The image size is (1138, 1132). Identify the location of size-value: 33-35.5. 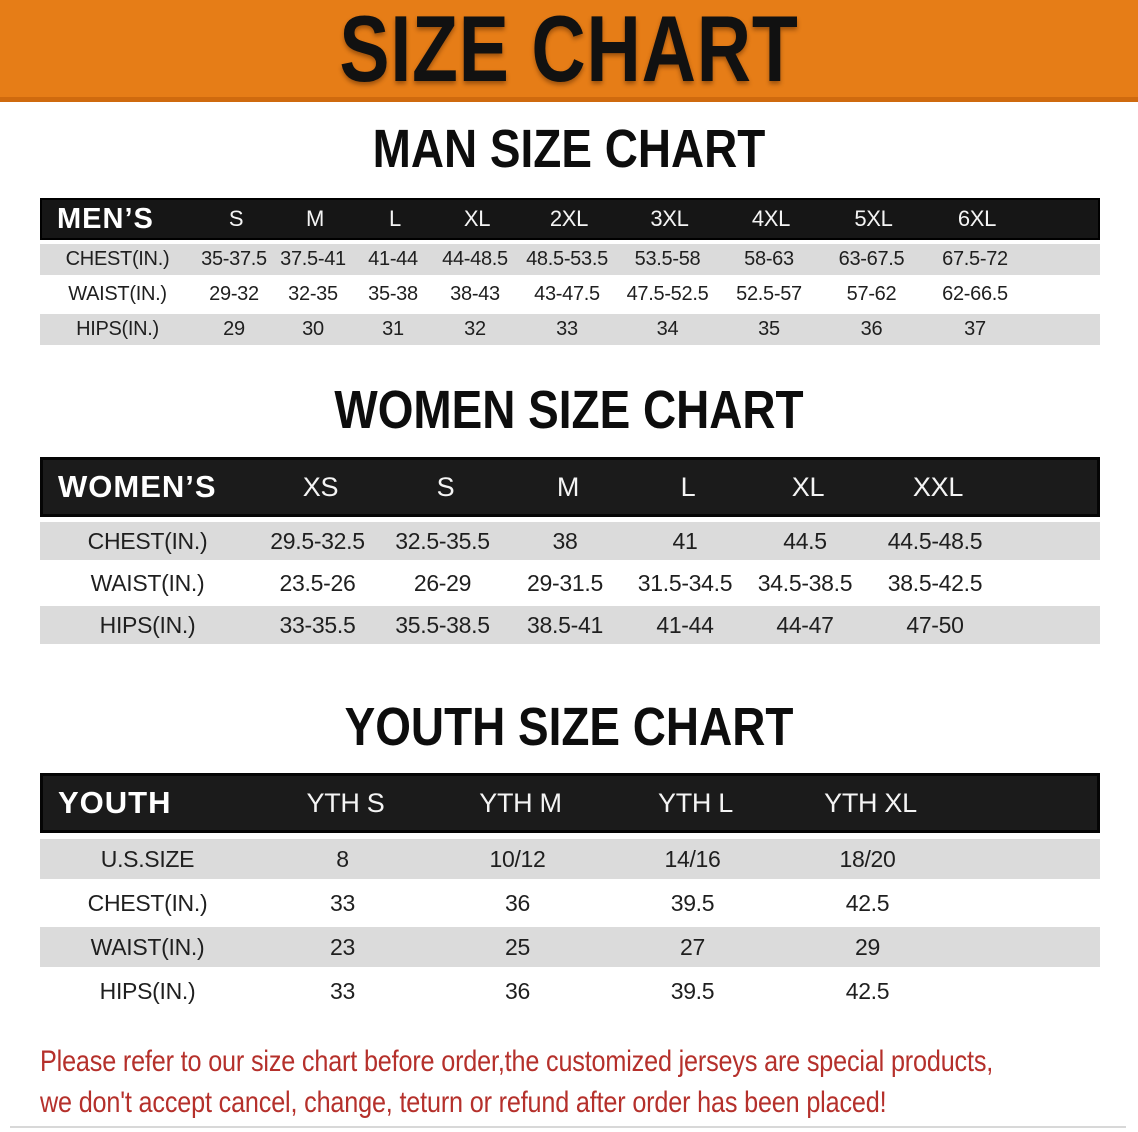
(317, 624).